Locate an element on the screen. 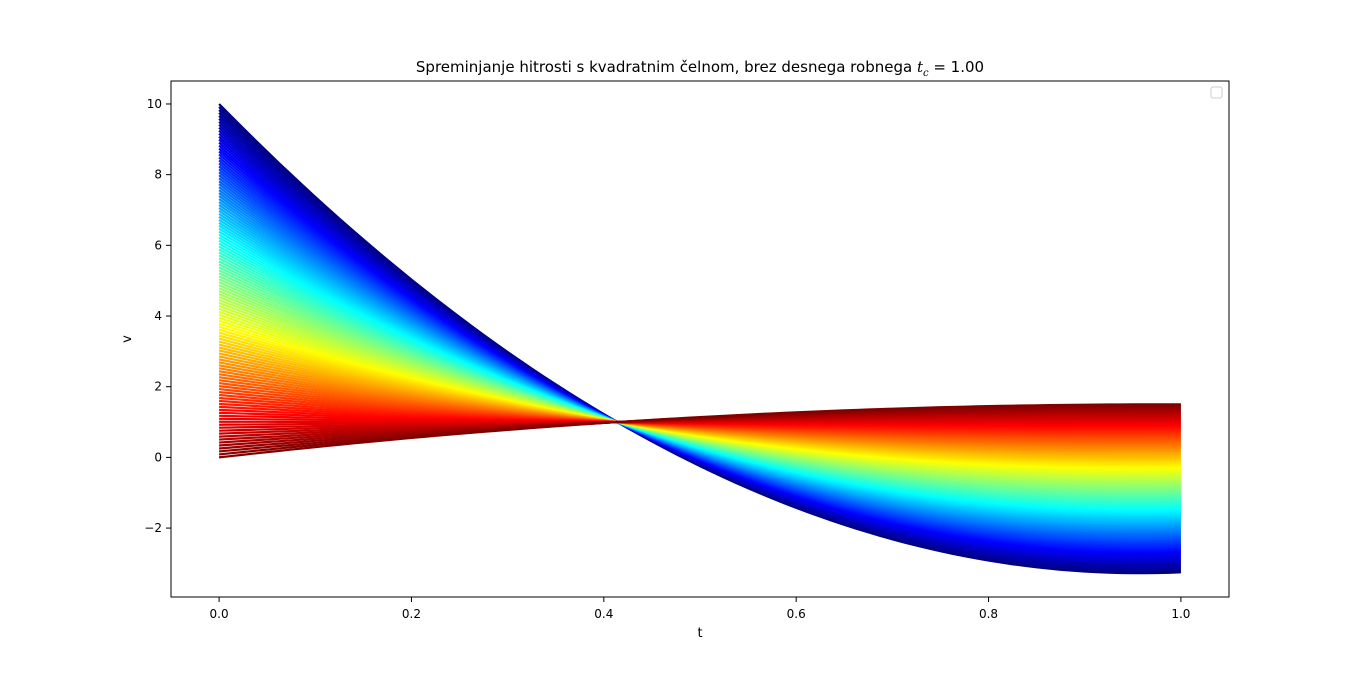 The width and height of the screenshot is (1366, 675). x-axis-label: t is located at coordinates (699, 633).